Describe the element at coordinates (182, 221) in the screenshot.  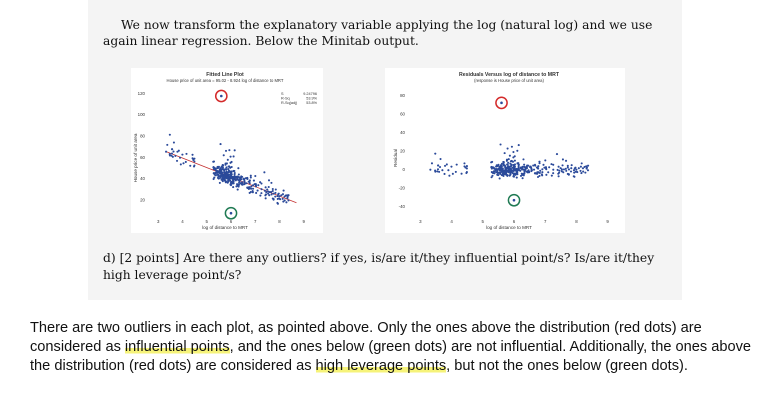
I see `plot1-xtick: 4` at that location.